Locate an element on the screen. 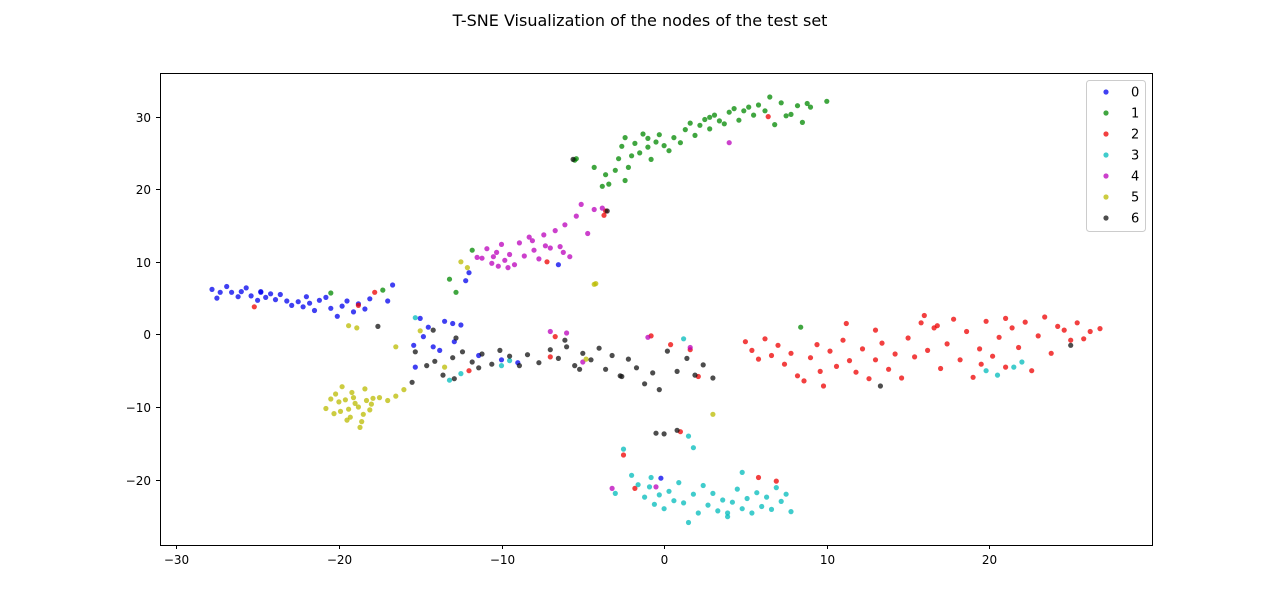 This screenshot has height=616, width=1280. y-tick-label: −20 is located at coordinates (138, 481).